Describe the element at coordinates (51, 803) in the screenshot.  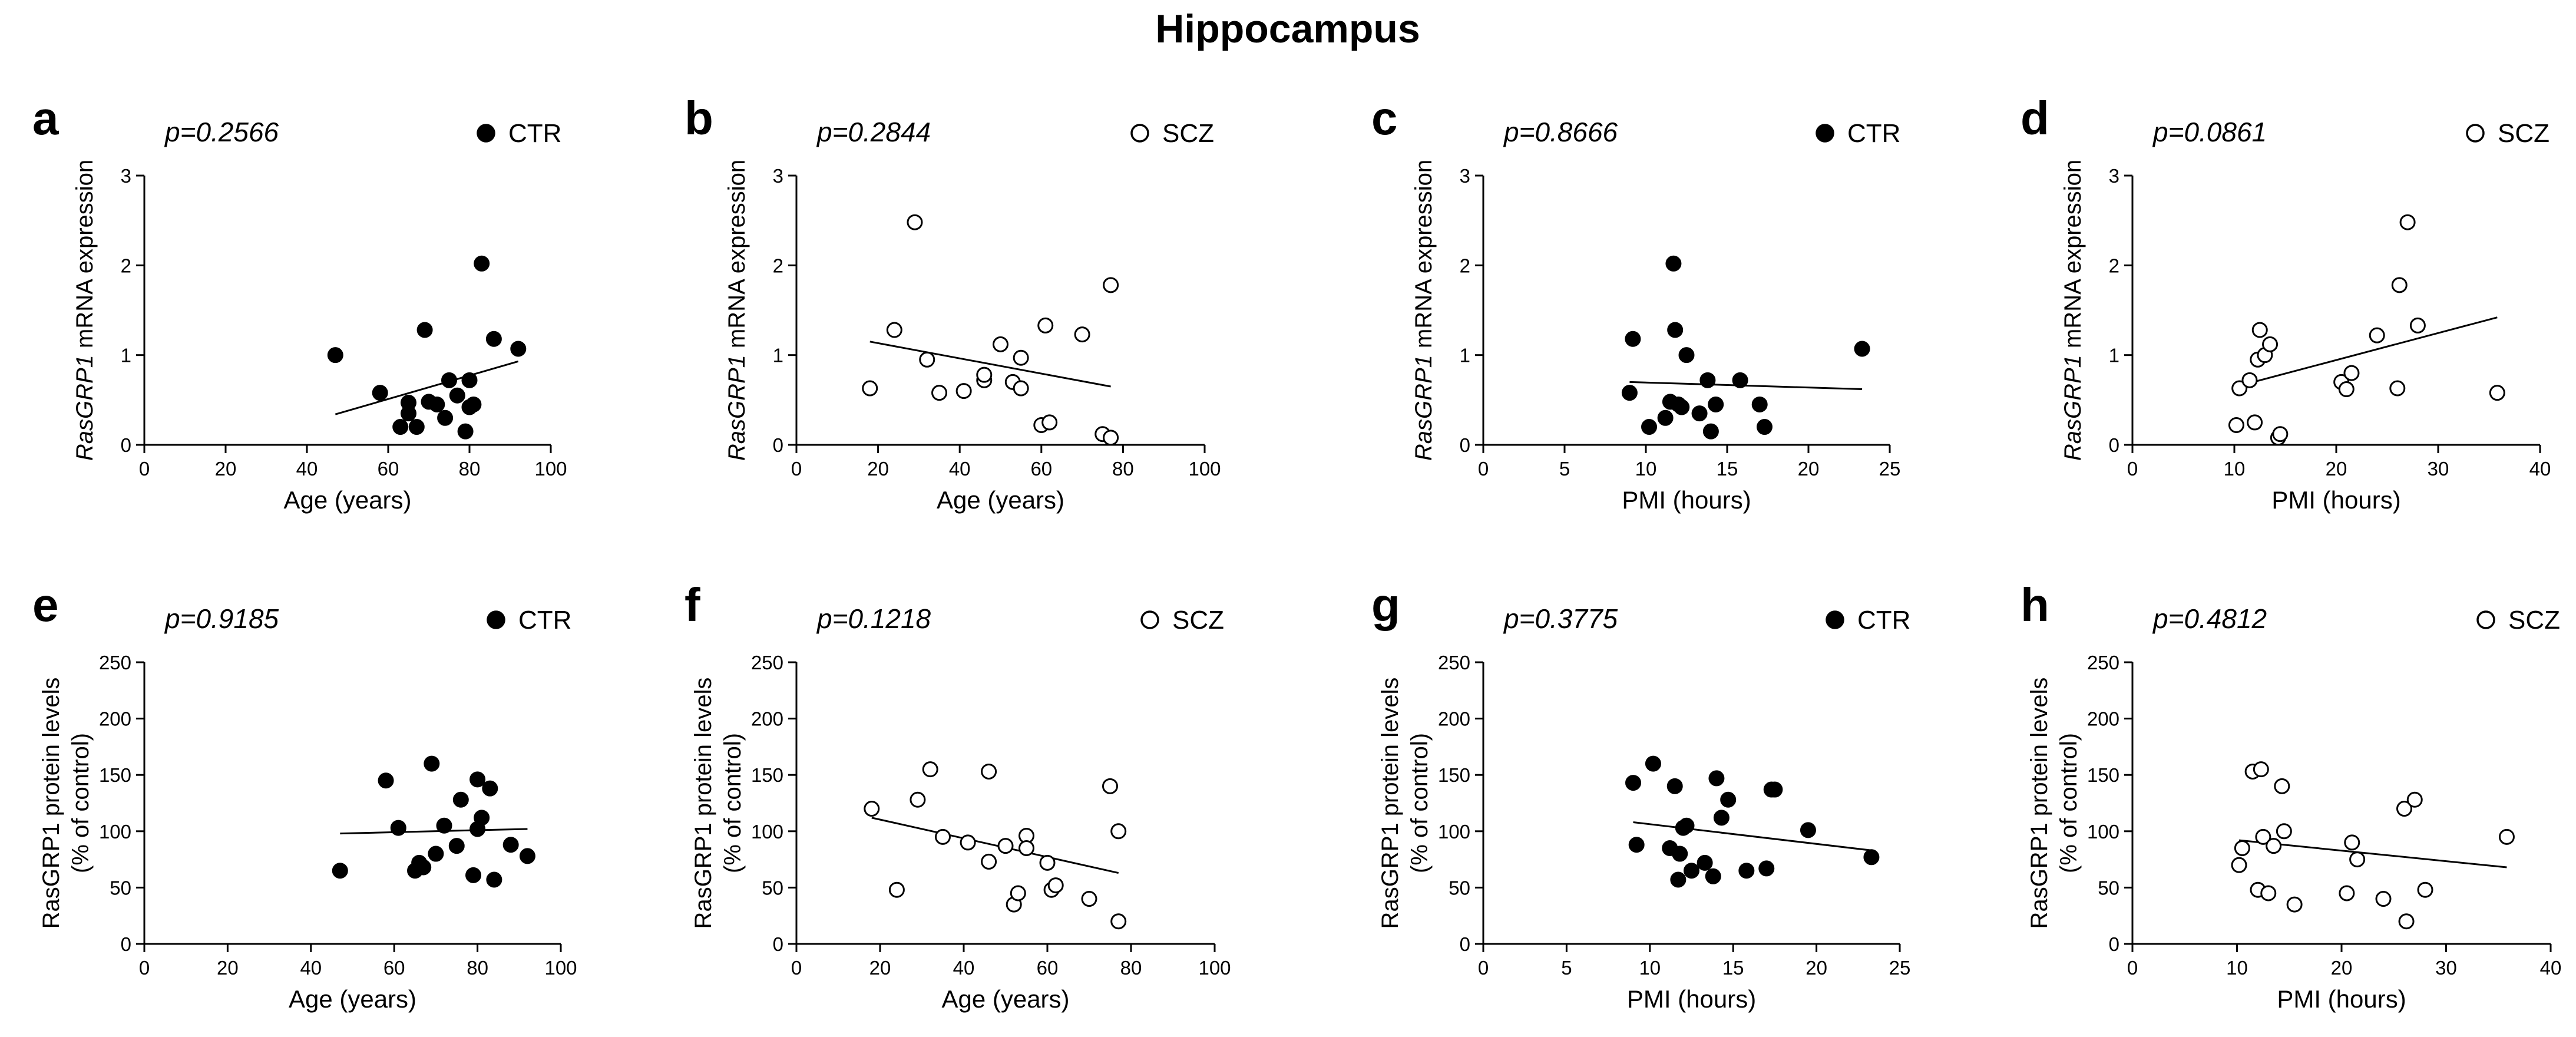
I see `y-axis-label-line: RasGRP1 protein levels` at that location.